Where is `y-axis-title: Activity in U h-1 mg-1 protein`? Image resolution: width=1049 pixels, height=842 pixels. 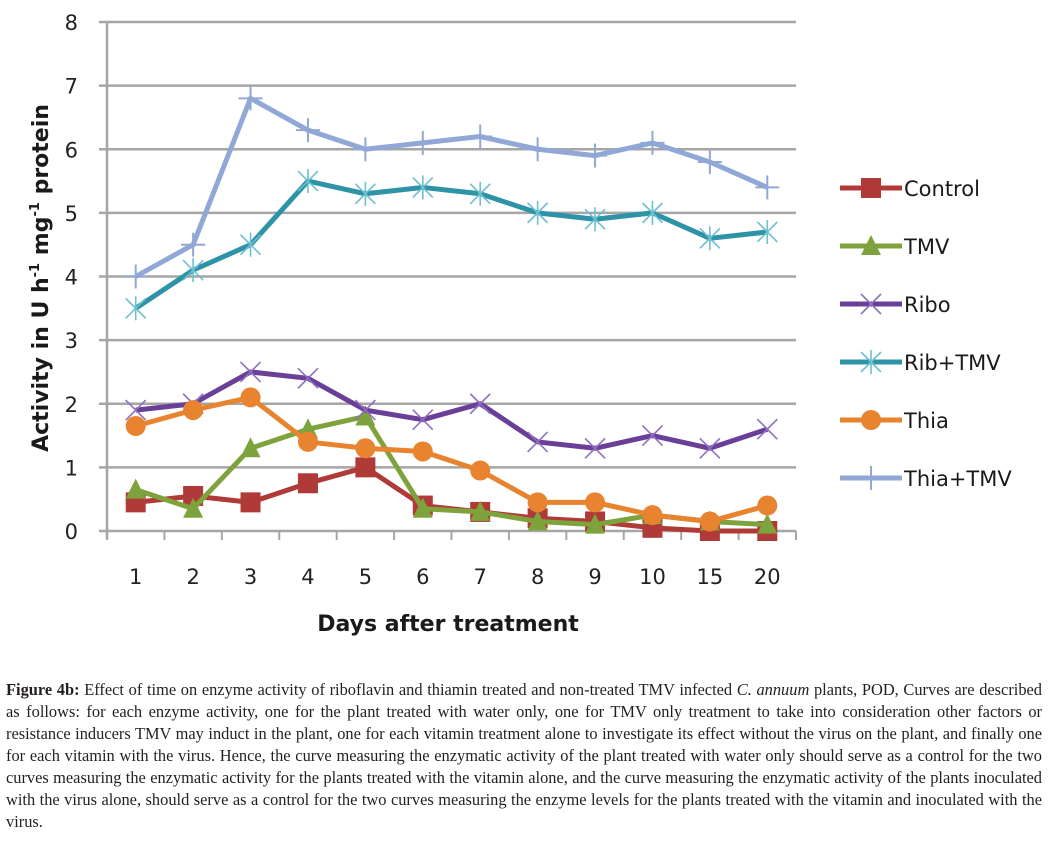
y-axis-title: Activity in U h-1 mg-1 protein is located at coordinates (41, 278).